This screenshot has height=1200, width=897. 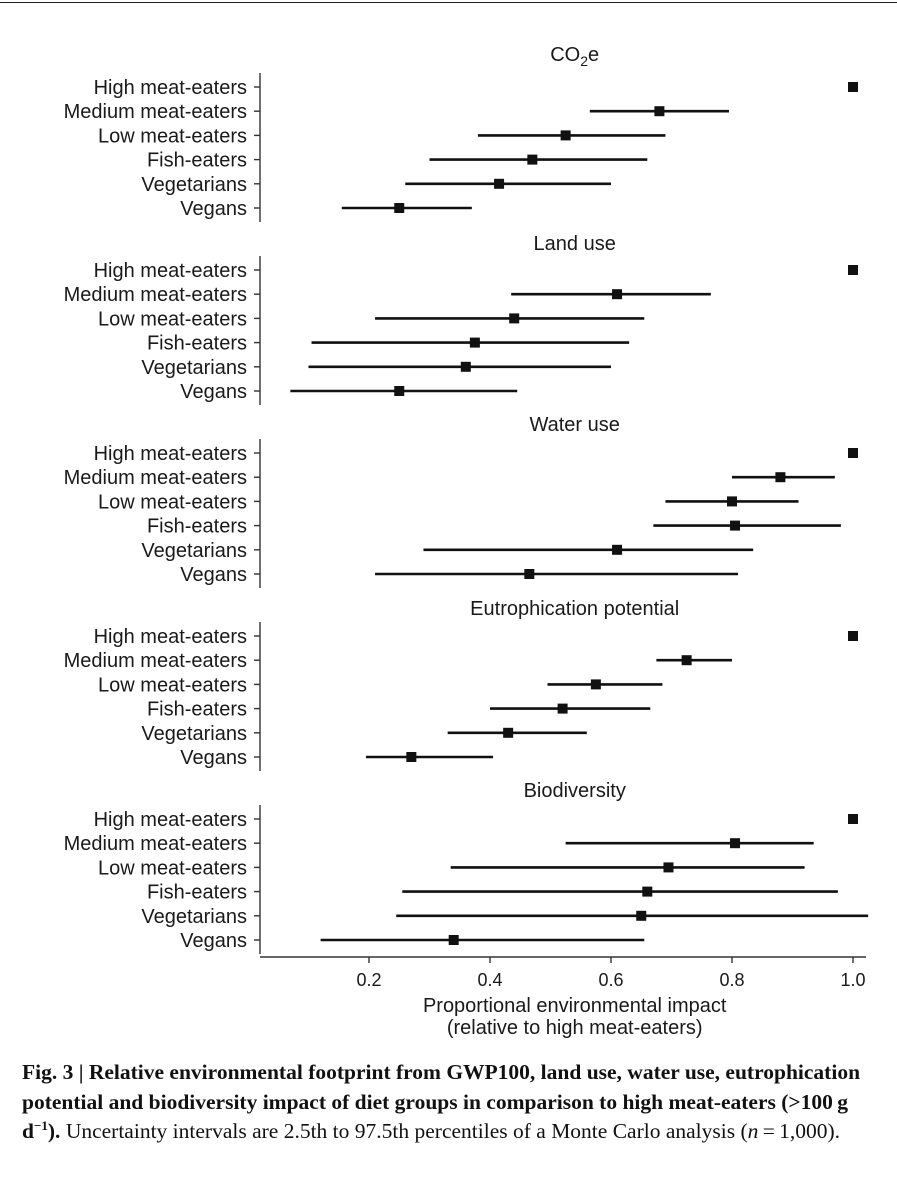 I want to click on caption-body-2: = 1,000)., so click(x=799, y=1131).